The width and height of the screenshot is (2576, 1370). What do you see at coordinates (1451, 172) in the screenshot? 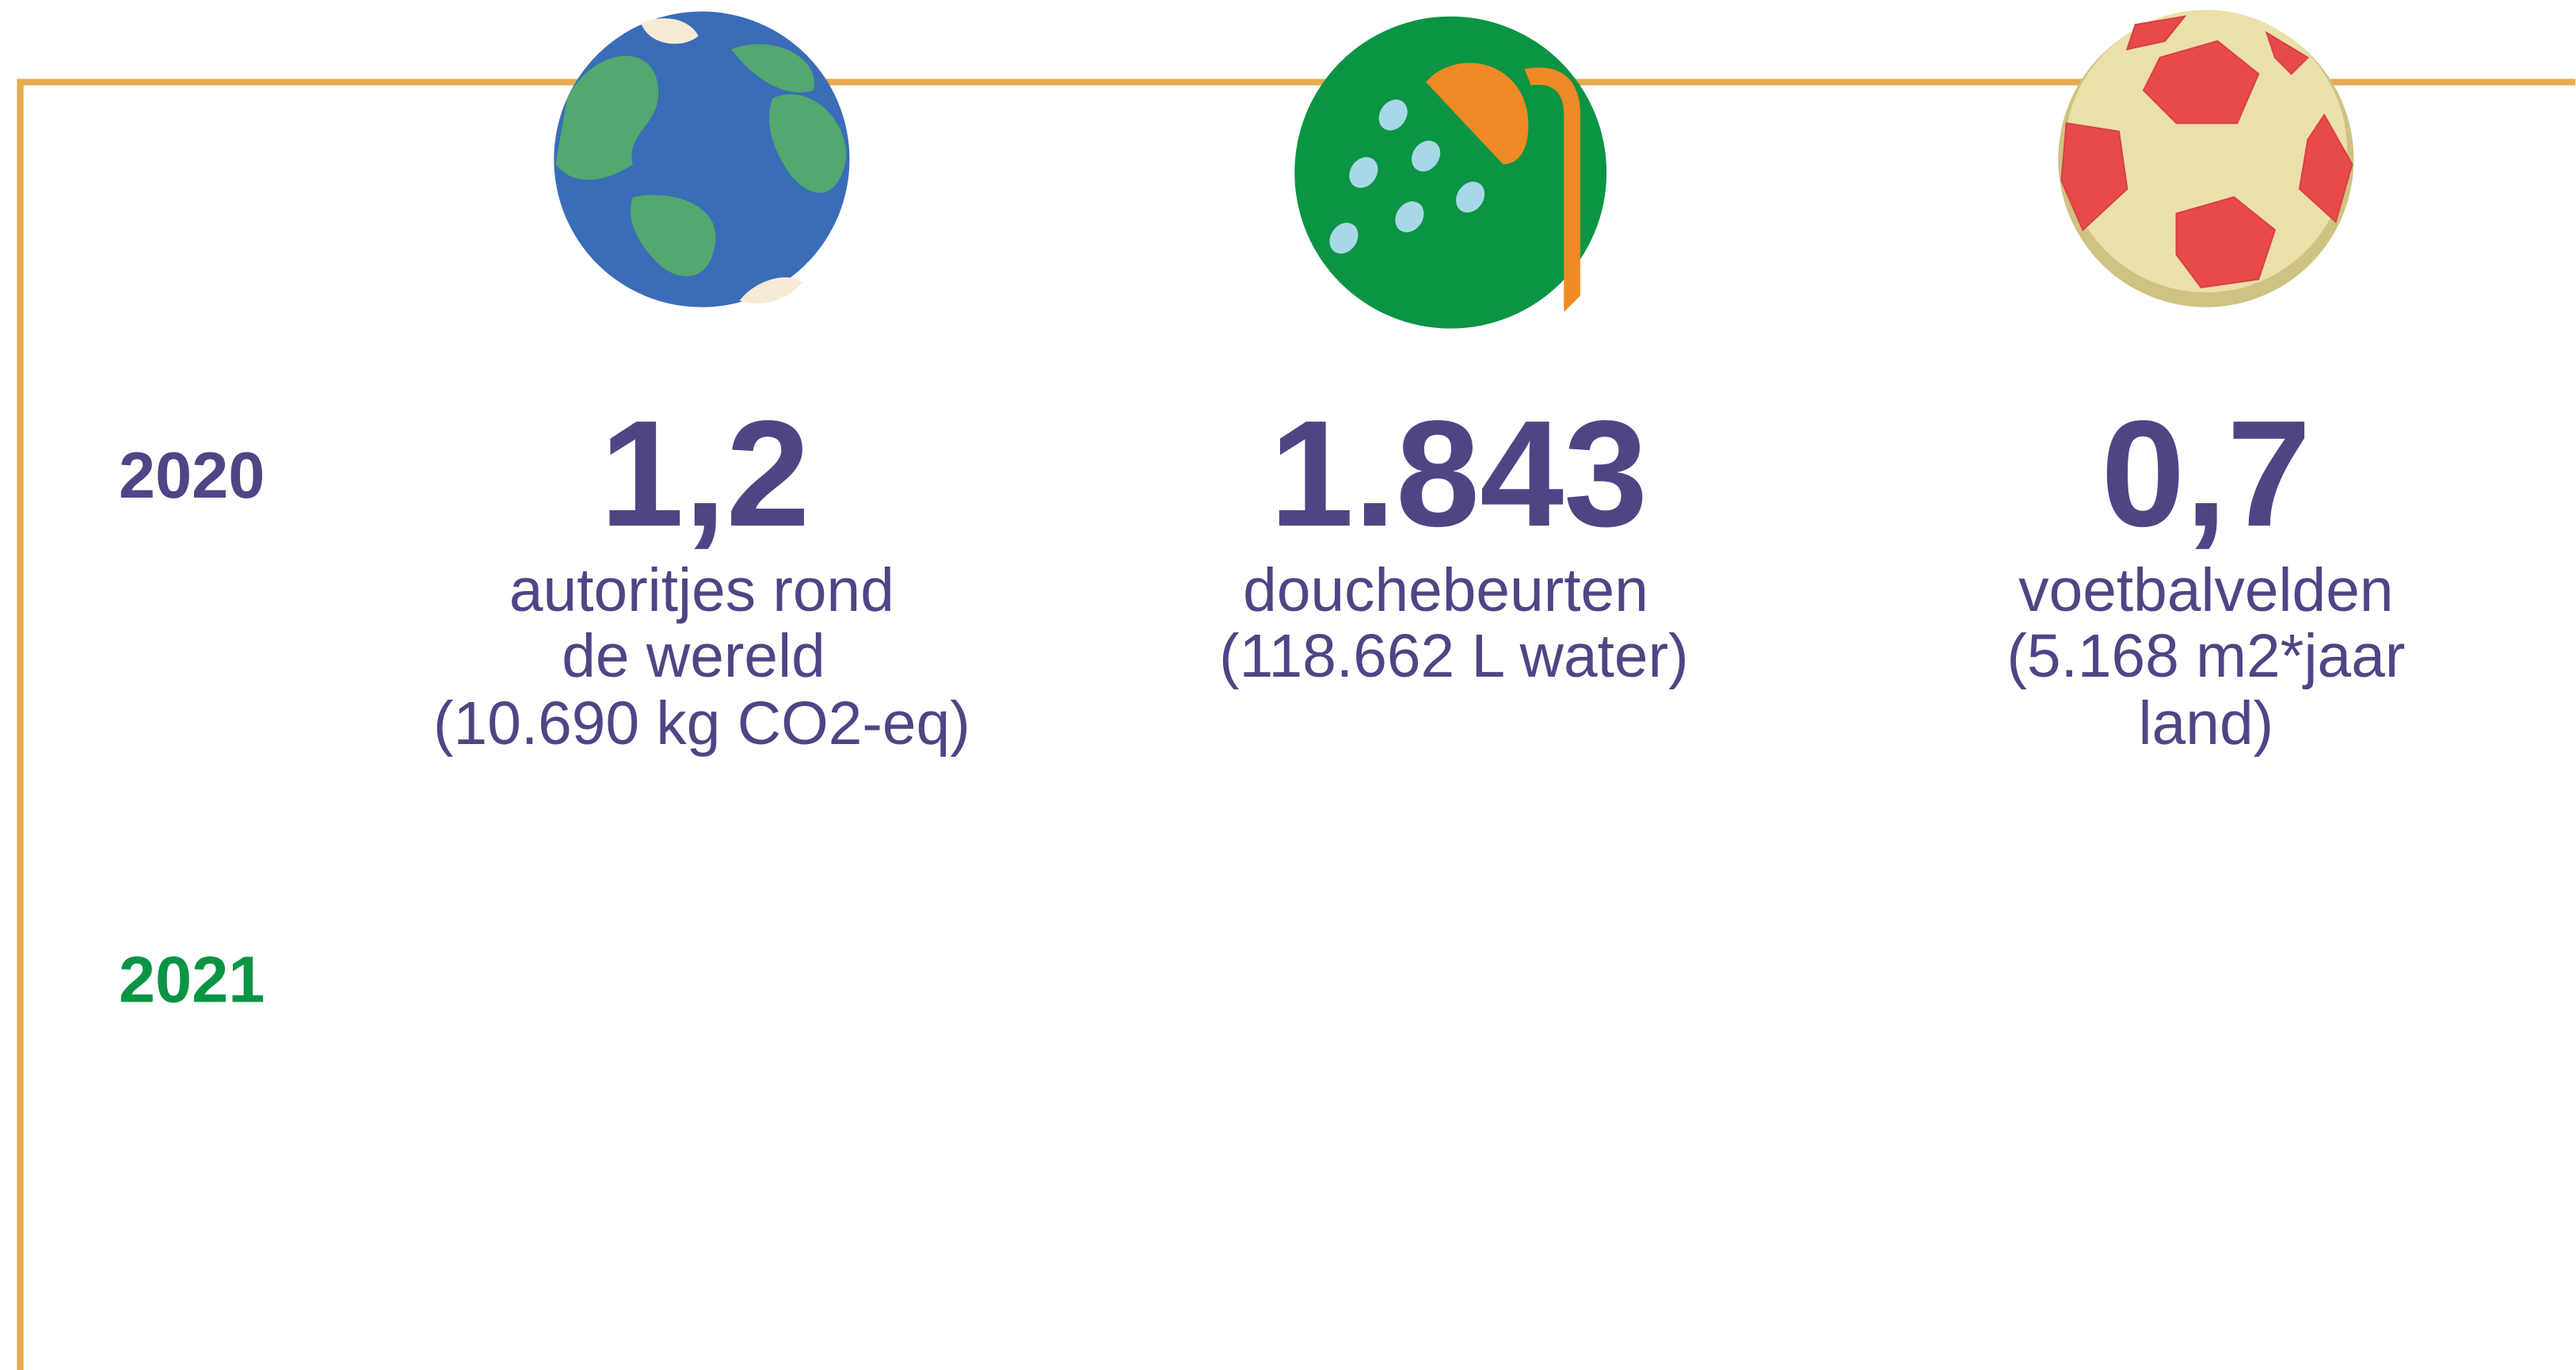
I see `shower-icon` at bounding box center [1451, 172].